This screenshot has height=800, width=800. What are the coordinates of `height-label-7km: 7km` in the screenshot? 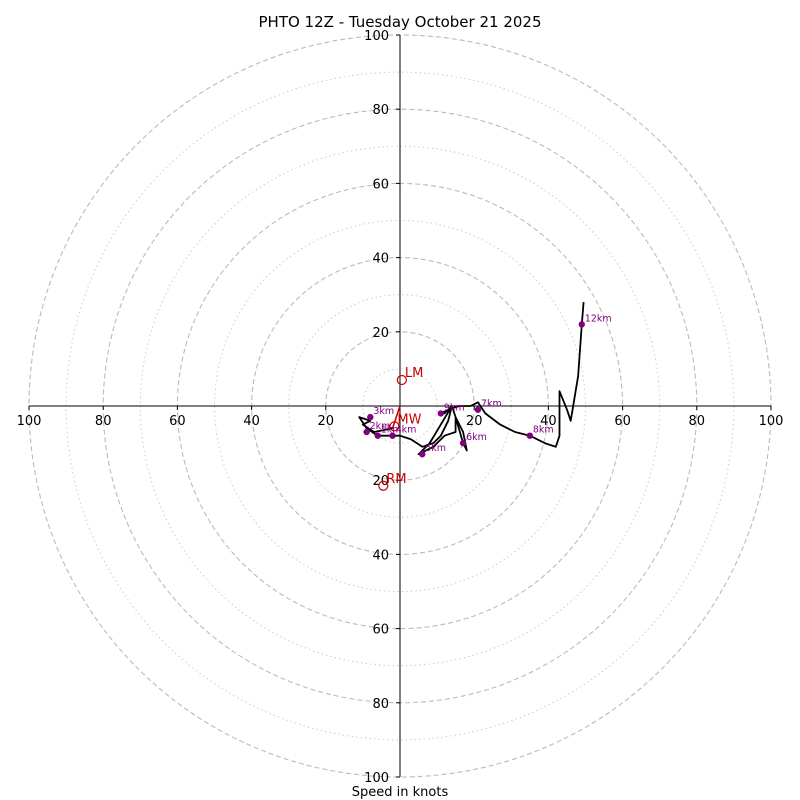 It's located at (491, 404).